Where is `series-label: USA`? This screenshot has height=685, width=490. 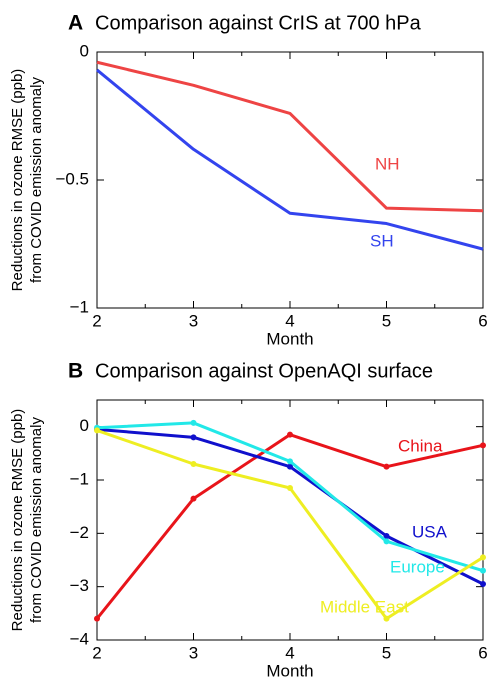
series-label: USA is located at coordinates (430, 531).